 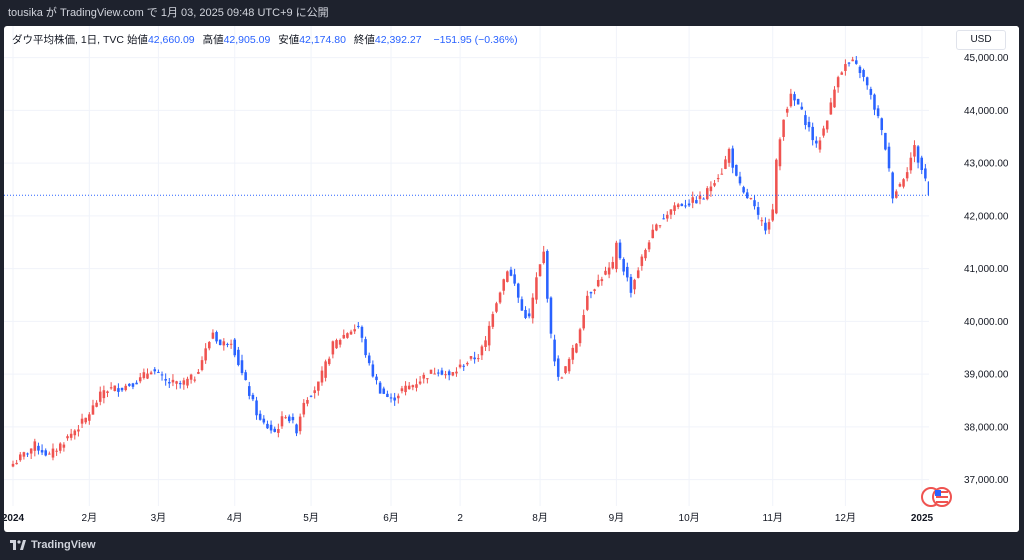 What do you see at coordinates (986, 375) in the screenshot?
I see `price-tick-label: 39,000.00` at bounding box center [986, 375].